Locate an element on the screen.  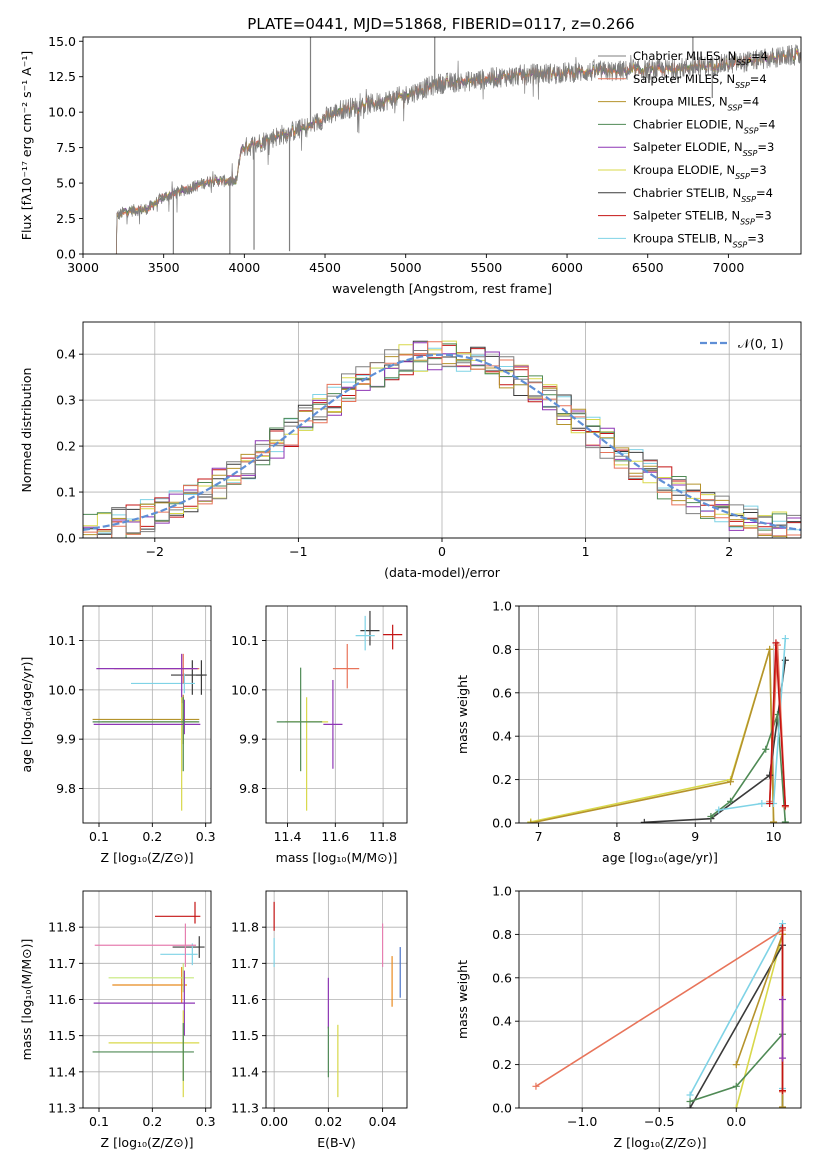
x-tick-label: 6500 is located at coordinates (648, 267).